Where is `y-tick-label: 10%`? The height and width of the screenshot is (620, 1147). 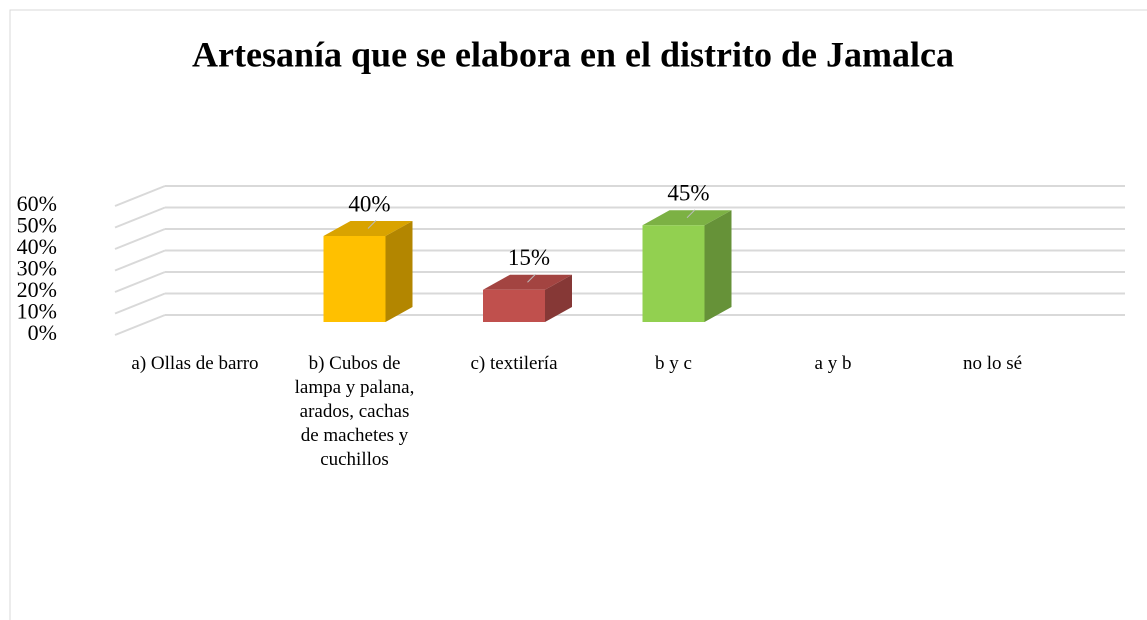 y-tick-label: 10% is located at coordinates (37, 311).